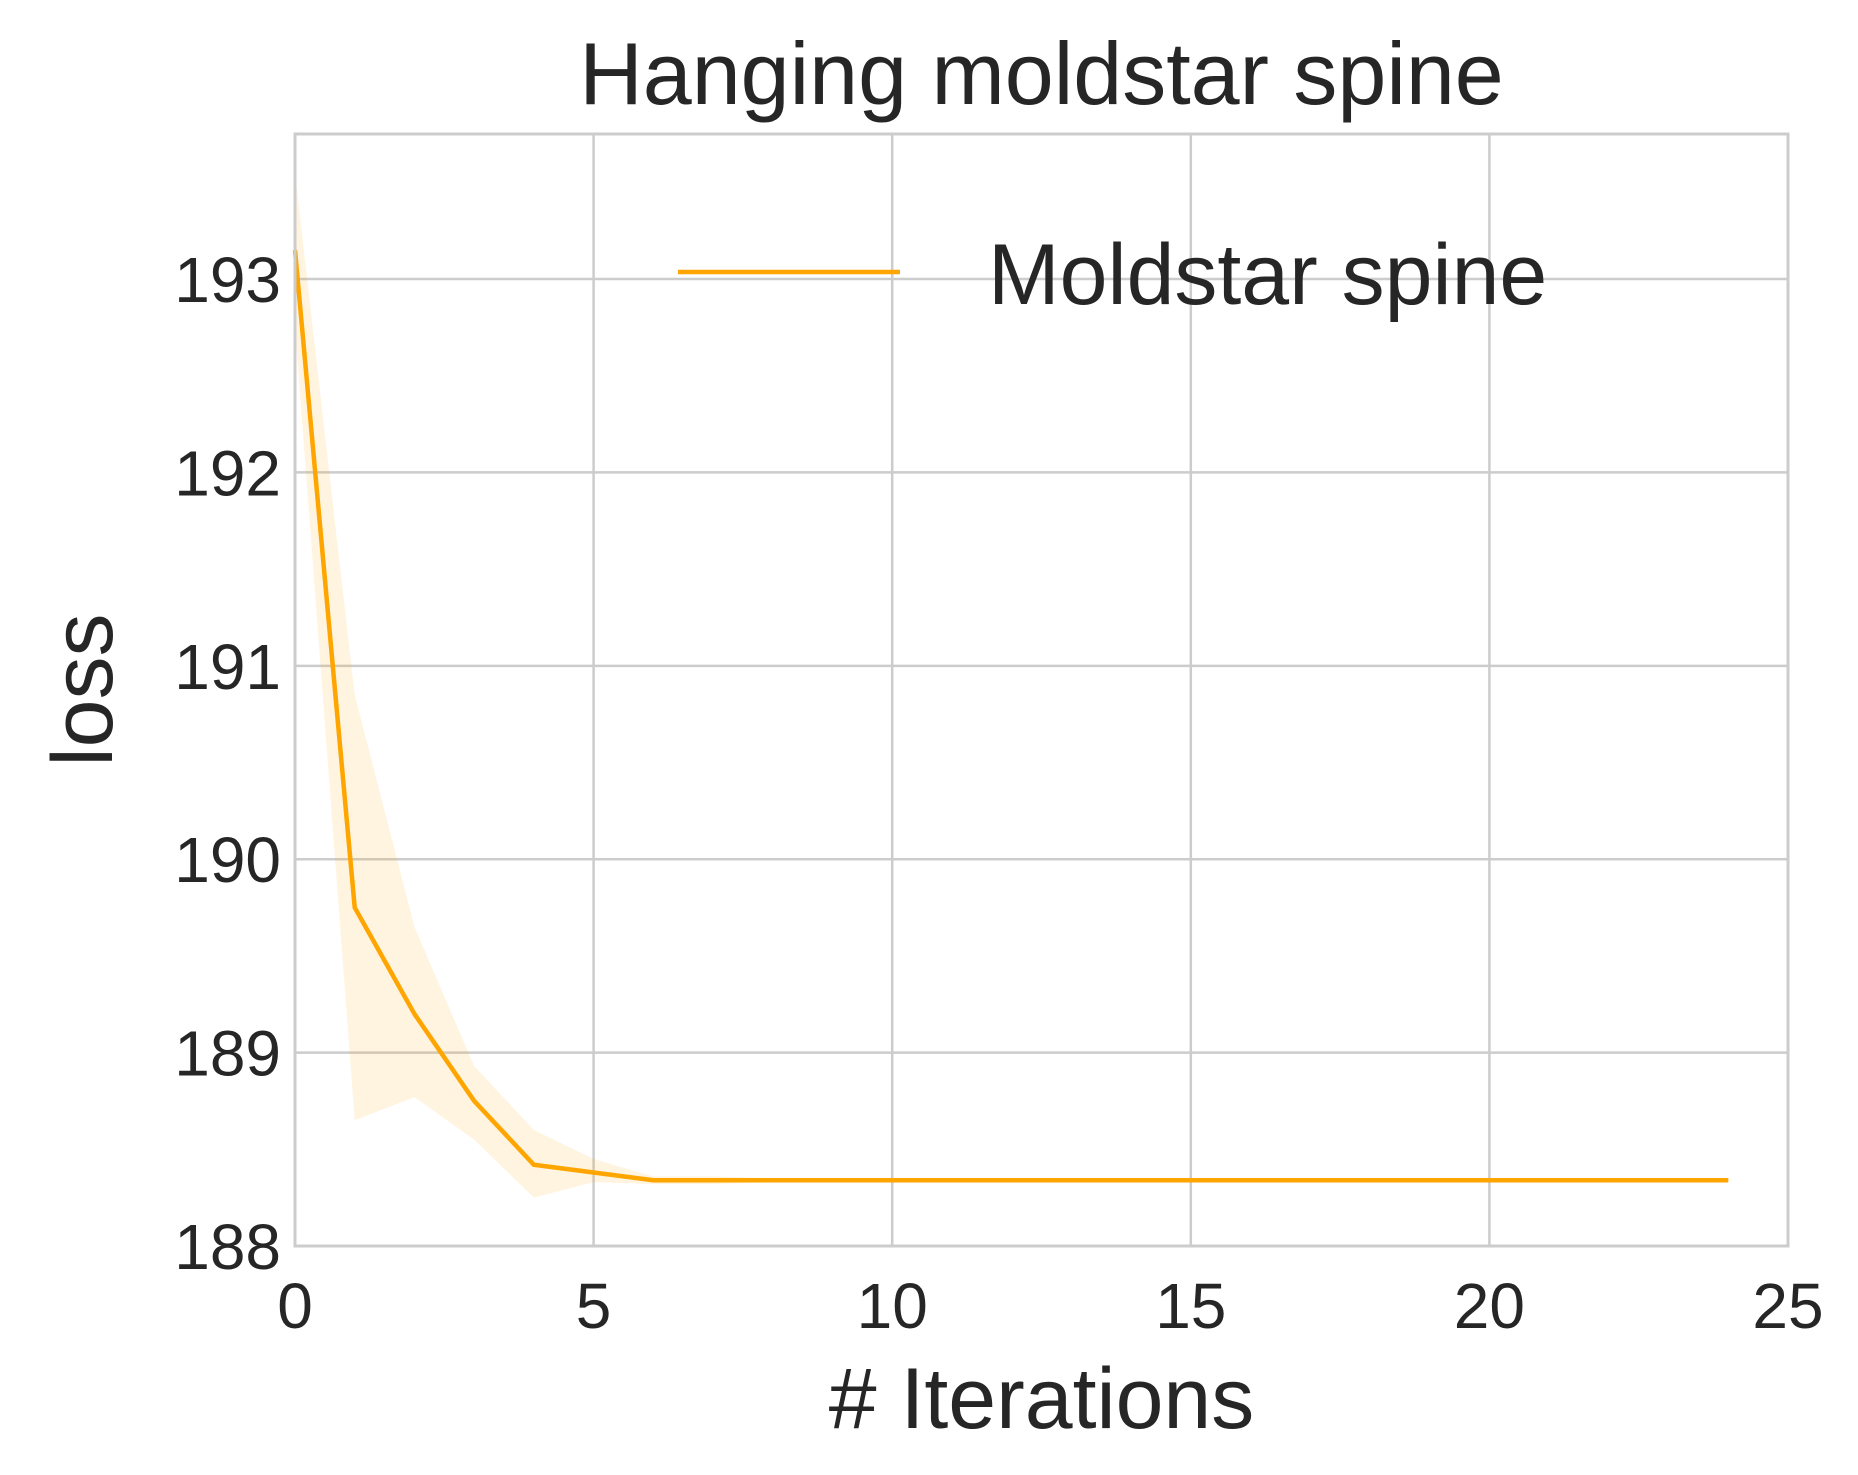 The image size is (1858, 1475). Describe the element at coordinates (227, 667) in the screenshot. I see `y-tick-label: 191` at that location.